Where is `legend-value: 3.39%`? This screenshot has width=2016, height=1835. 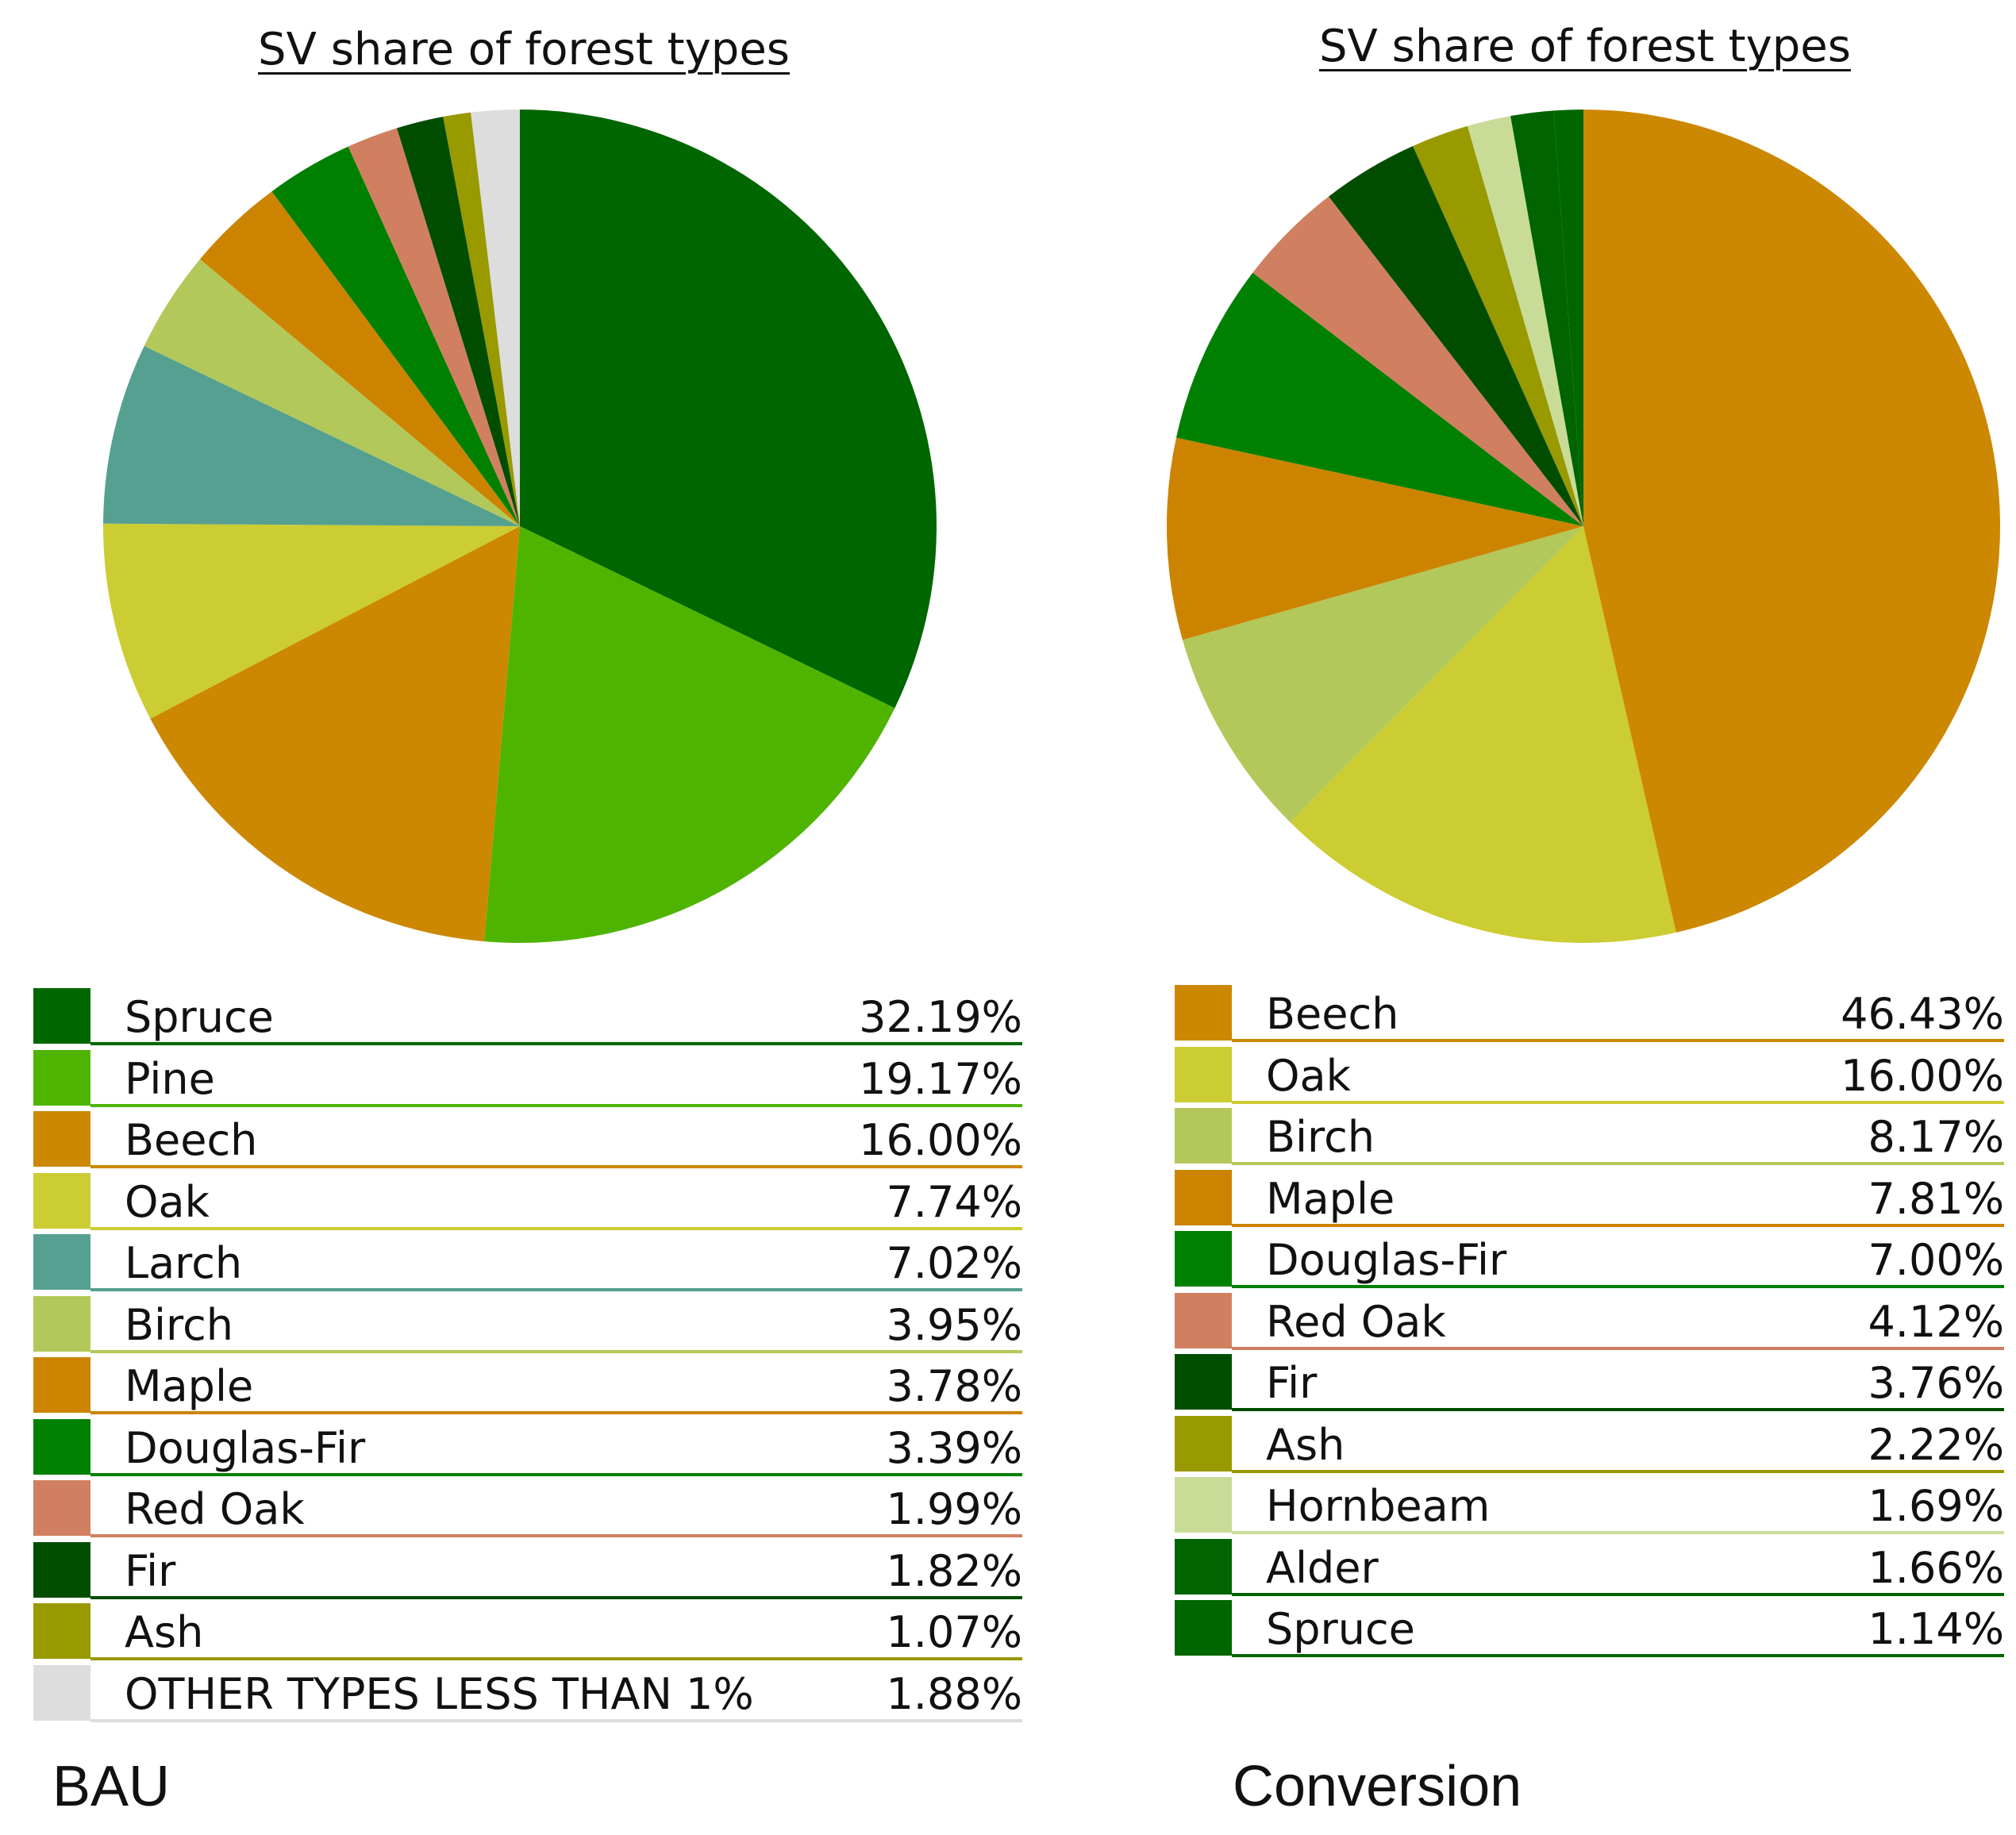 legend-value: 3.39% is located at coordinates (954, 1447).